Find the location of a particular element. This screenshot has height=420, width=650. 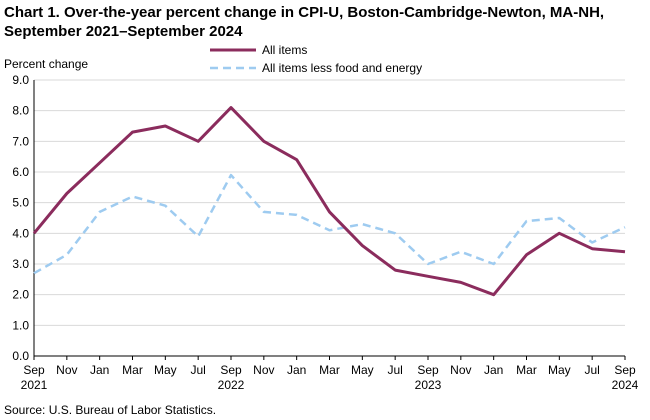

y-axis-label: Percent change is located at coordinates (46, 64).